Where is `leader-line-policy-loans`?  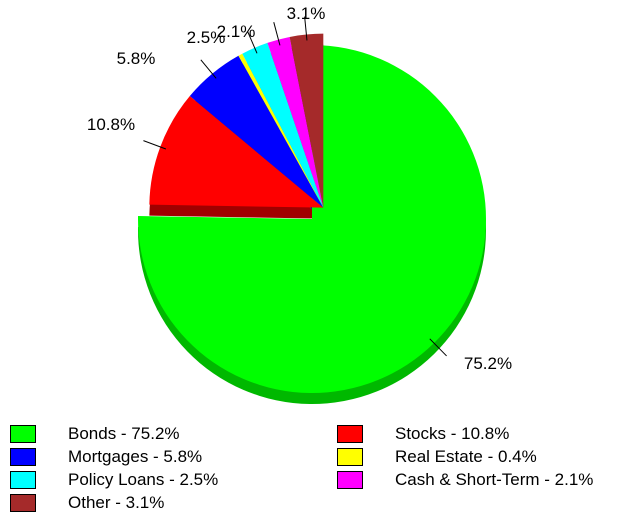
leader-line-policy-loans is located at coordinates (252, 42).